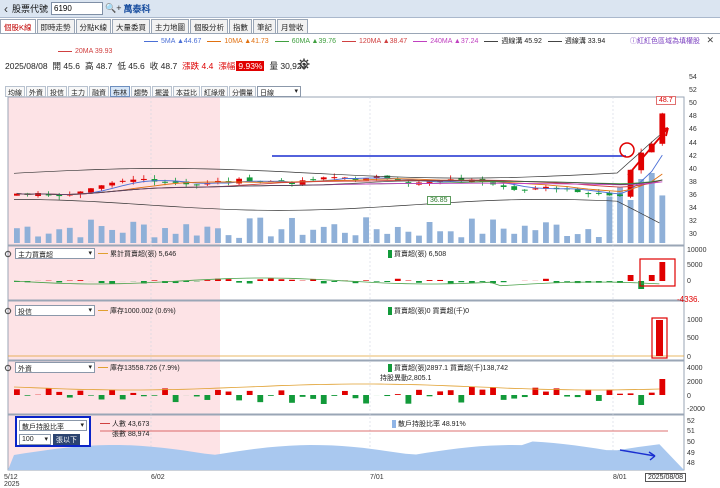  I want to click on axis-tick: 10000, so click(697, 250).